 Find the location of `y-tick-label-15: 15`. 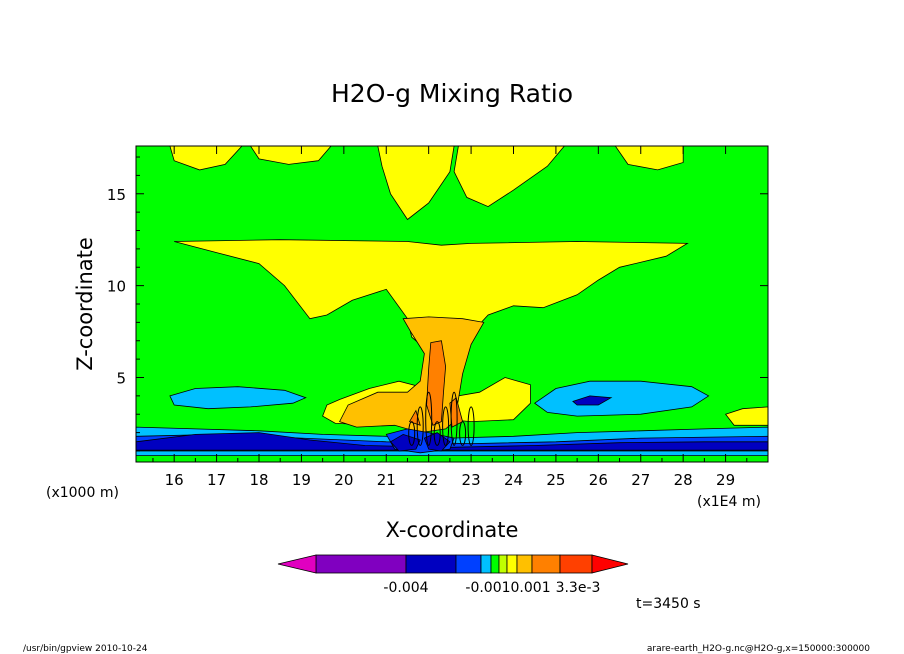

y-tick-label-15: 15 is located at coordinates (116, 195).